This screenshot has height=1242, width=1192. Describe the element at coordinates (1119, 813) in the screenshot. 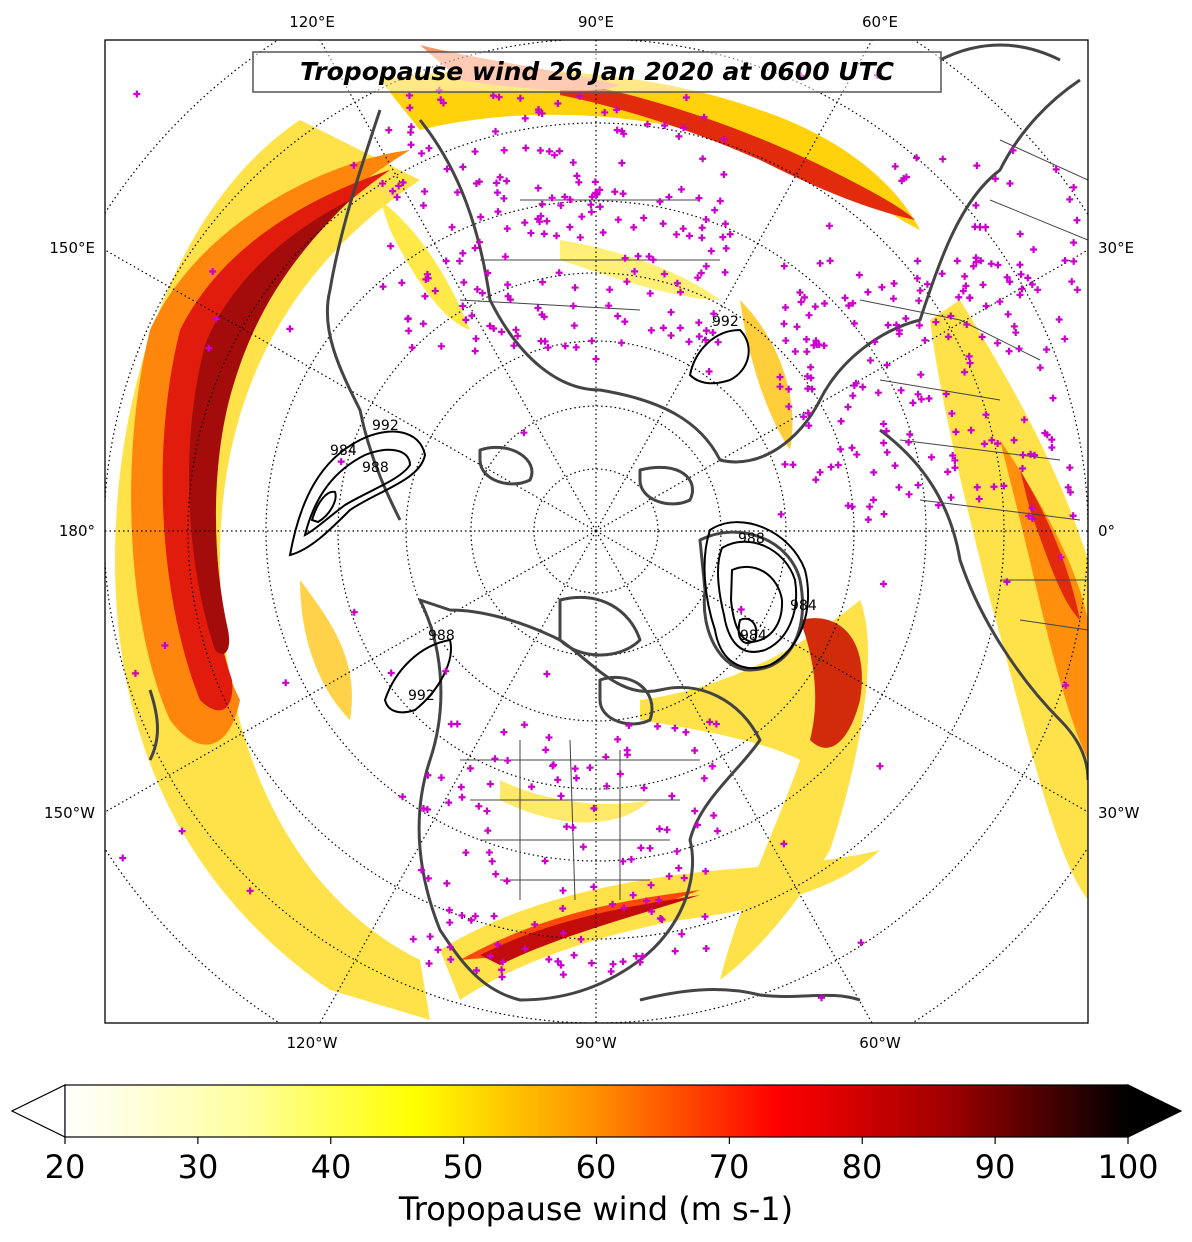

I see `lon-label-right: 30°W` at that location.